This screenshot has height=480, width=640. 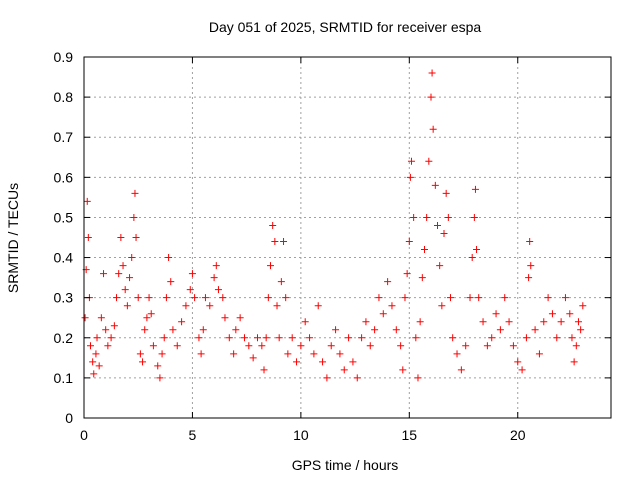 What do you see at coordinates (64, 217) in the screenshot?
I see `y-tick-label: 0.5` at bounding box center [64, 217].